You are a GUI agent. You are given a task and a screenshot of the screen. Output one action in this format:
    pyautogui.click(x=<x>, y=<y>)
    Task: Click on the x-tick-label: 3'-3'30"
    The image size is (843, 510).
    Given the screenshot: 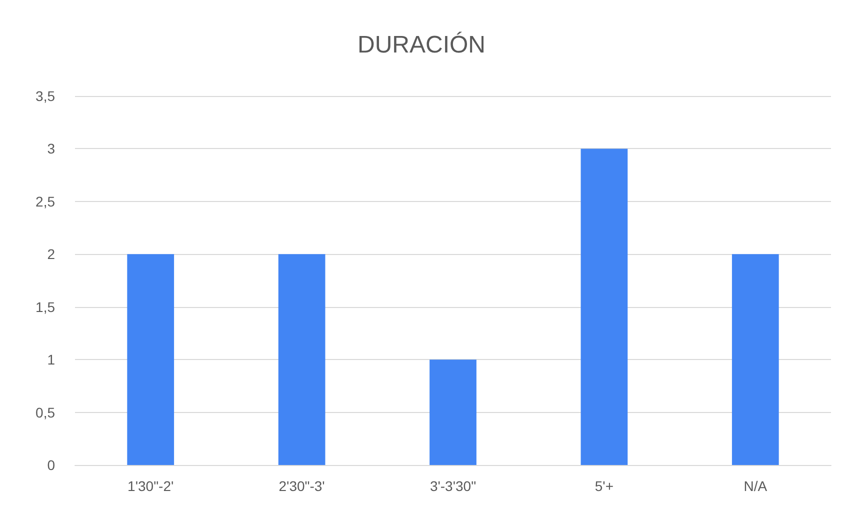 What is the action you would take?
    pyautogui.click(x=453, y=486)
    